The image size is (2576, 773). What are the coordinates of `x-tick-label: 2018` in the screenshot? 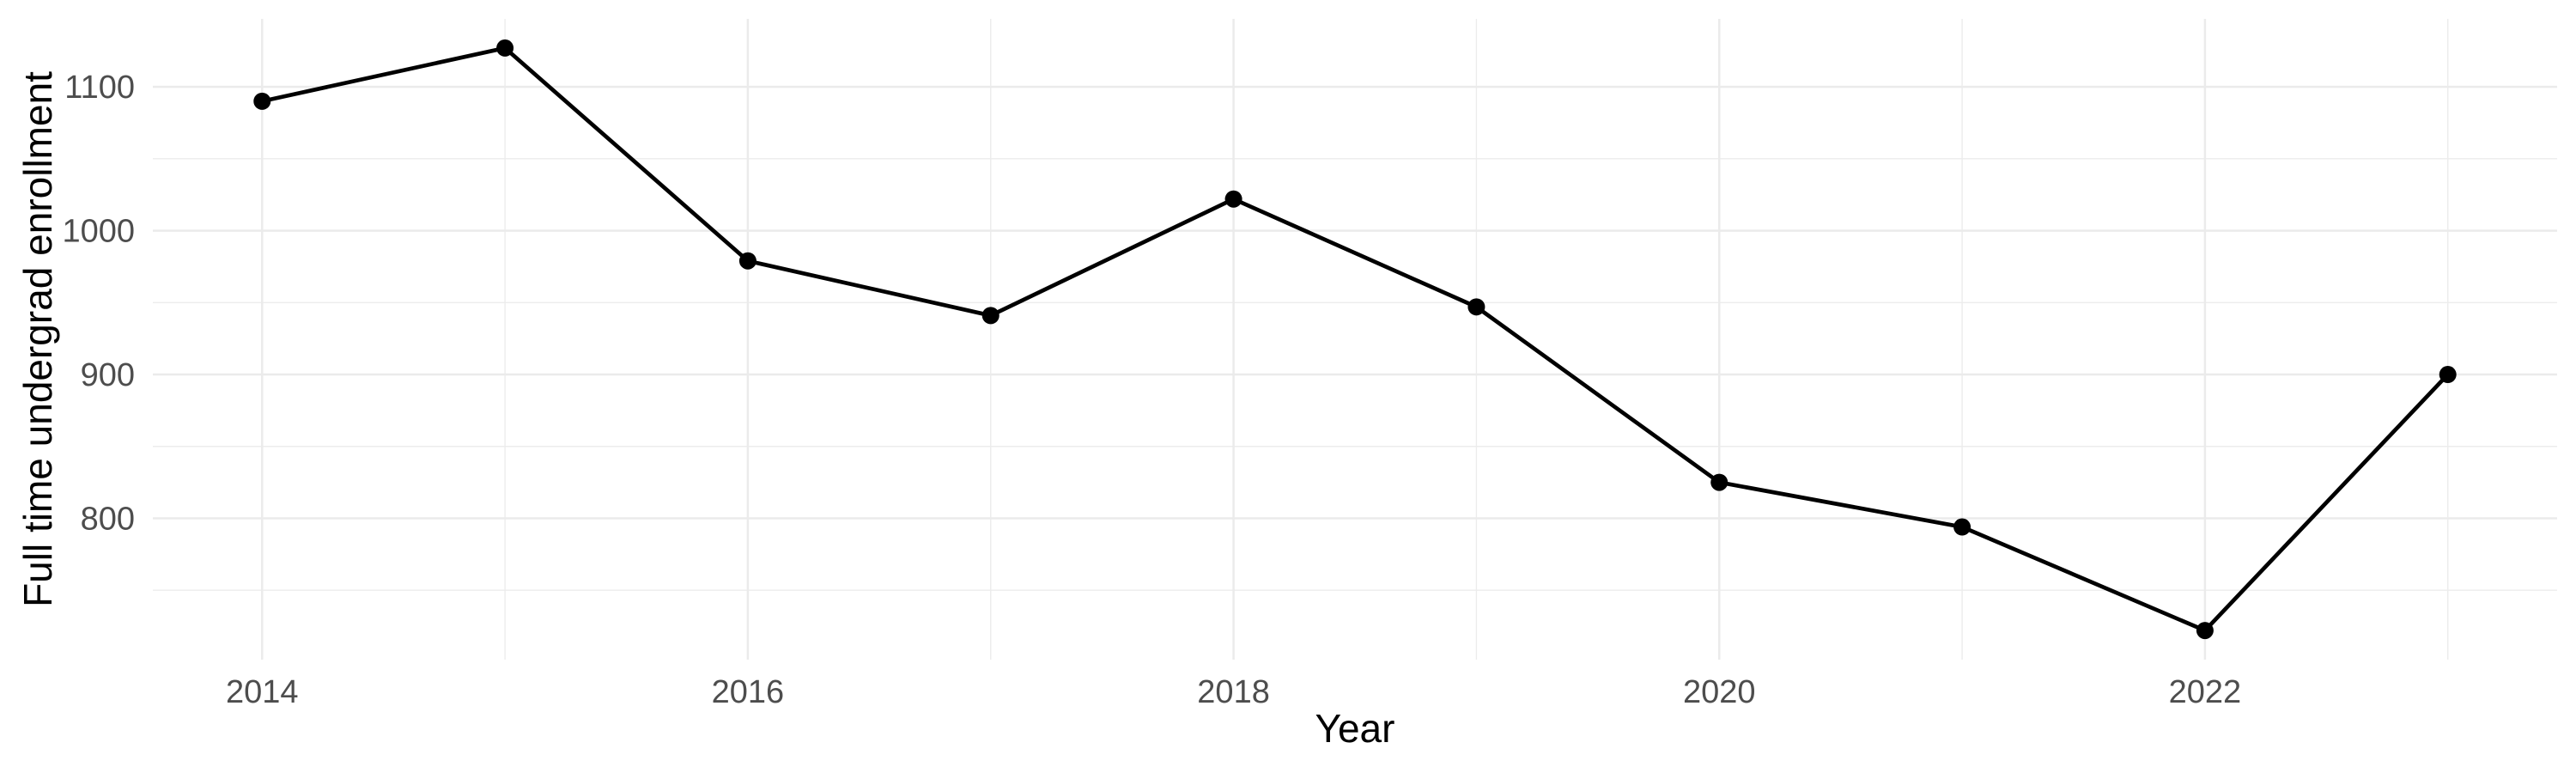 It's located at (1233, 692).